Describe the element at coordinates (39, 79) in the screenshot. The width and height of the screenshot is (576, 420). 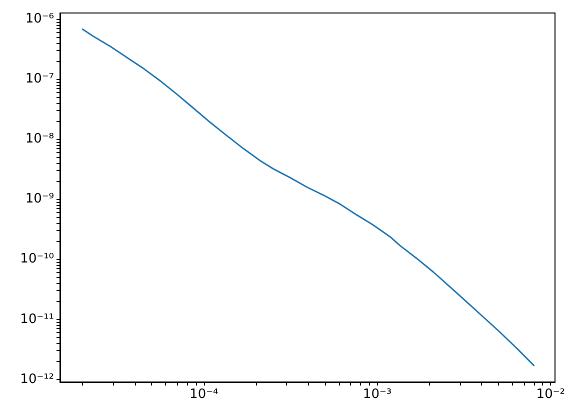
I see `y-tick-label: 10⁻⁷` at that location.